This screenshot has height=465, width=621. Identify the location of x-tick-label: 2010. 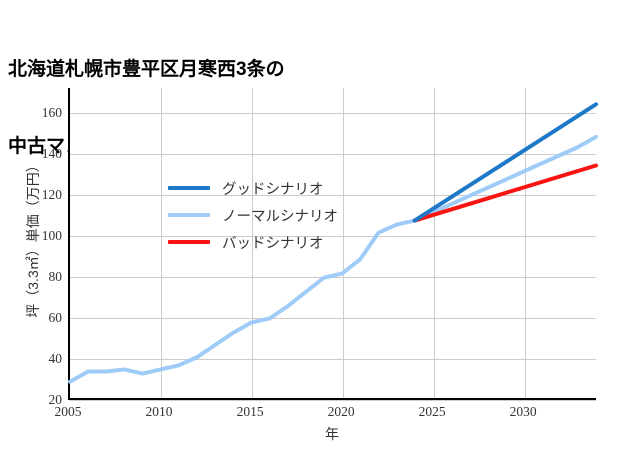
(159, 411).